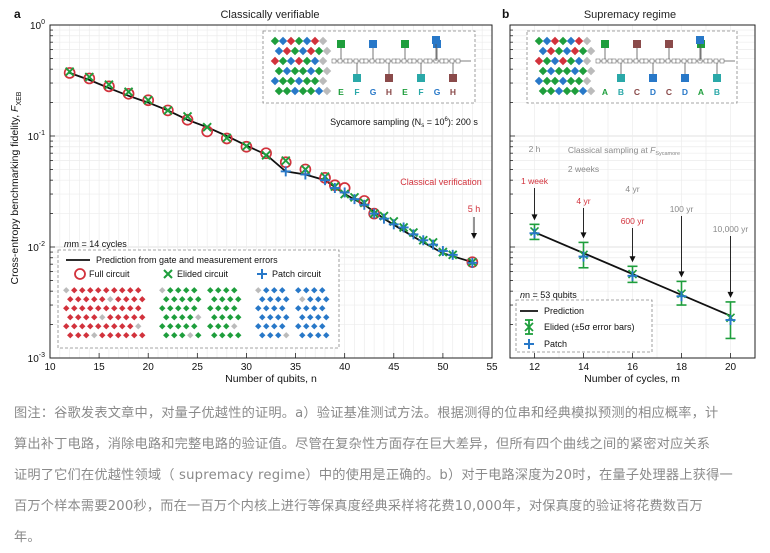  What do you see at coordinates (621, 92) in the screenshot?
I see `circuit-label: B` at bounding box center [621, 92].